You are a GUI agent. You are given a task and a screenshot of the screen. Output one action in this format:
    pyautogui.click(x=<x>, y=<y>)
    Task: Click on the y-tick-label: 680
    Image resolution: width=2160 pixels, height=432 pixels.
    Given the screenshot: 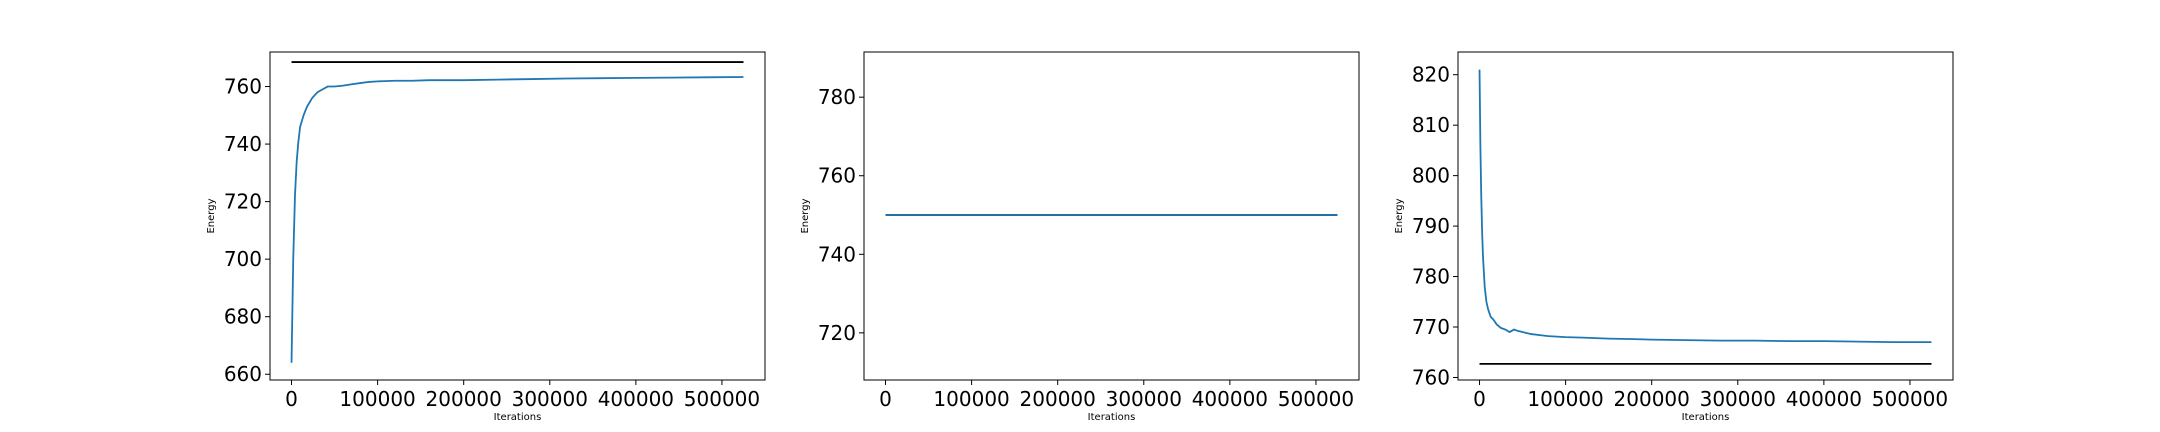 What is the action you would take?
    pyautogui.click(x=243, y=317)
    